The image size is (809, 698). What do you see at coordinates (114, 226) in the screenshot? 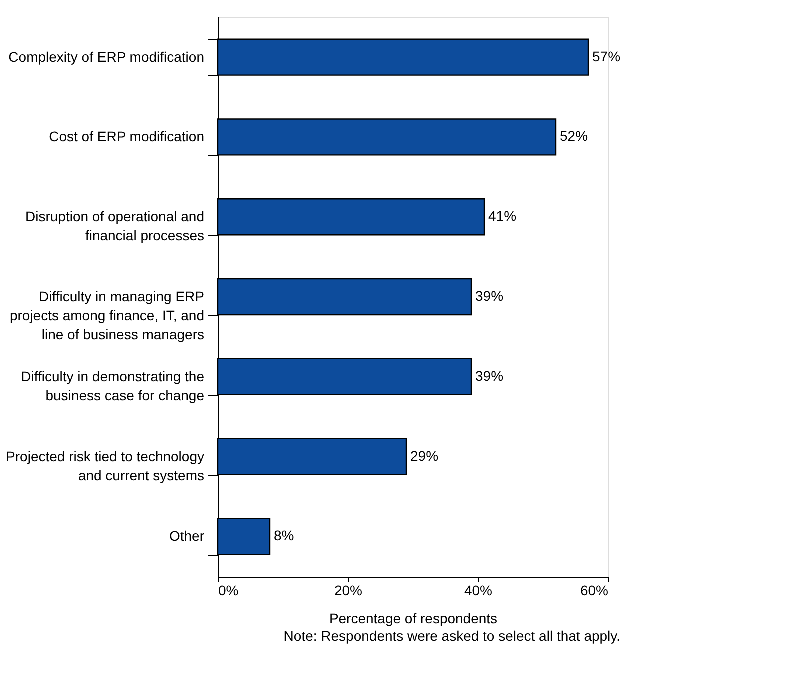
I see `y-tick-label: Disruption of operational and financial processes` at bounding box center [114, 226].